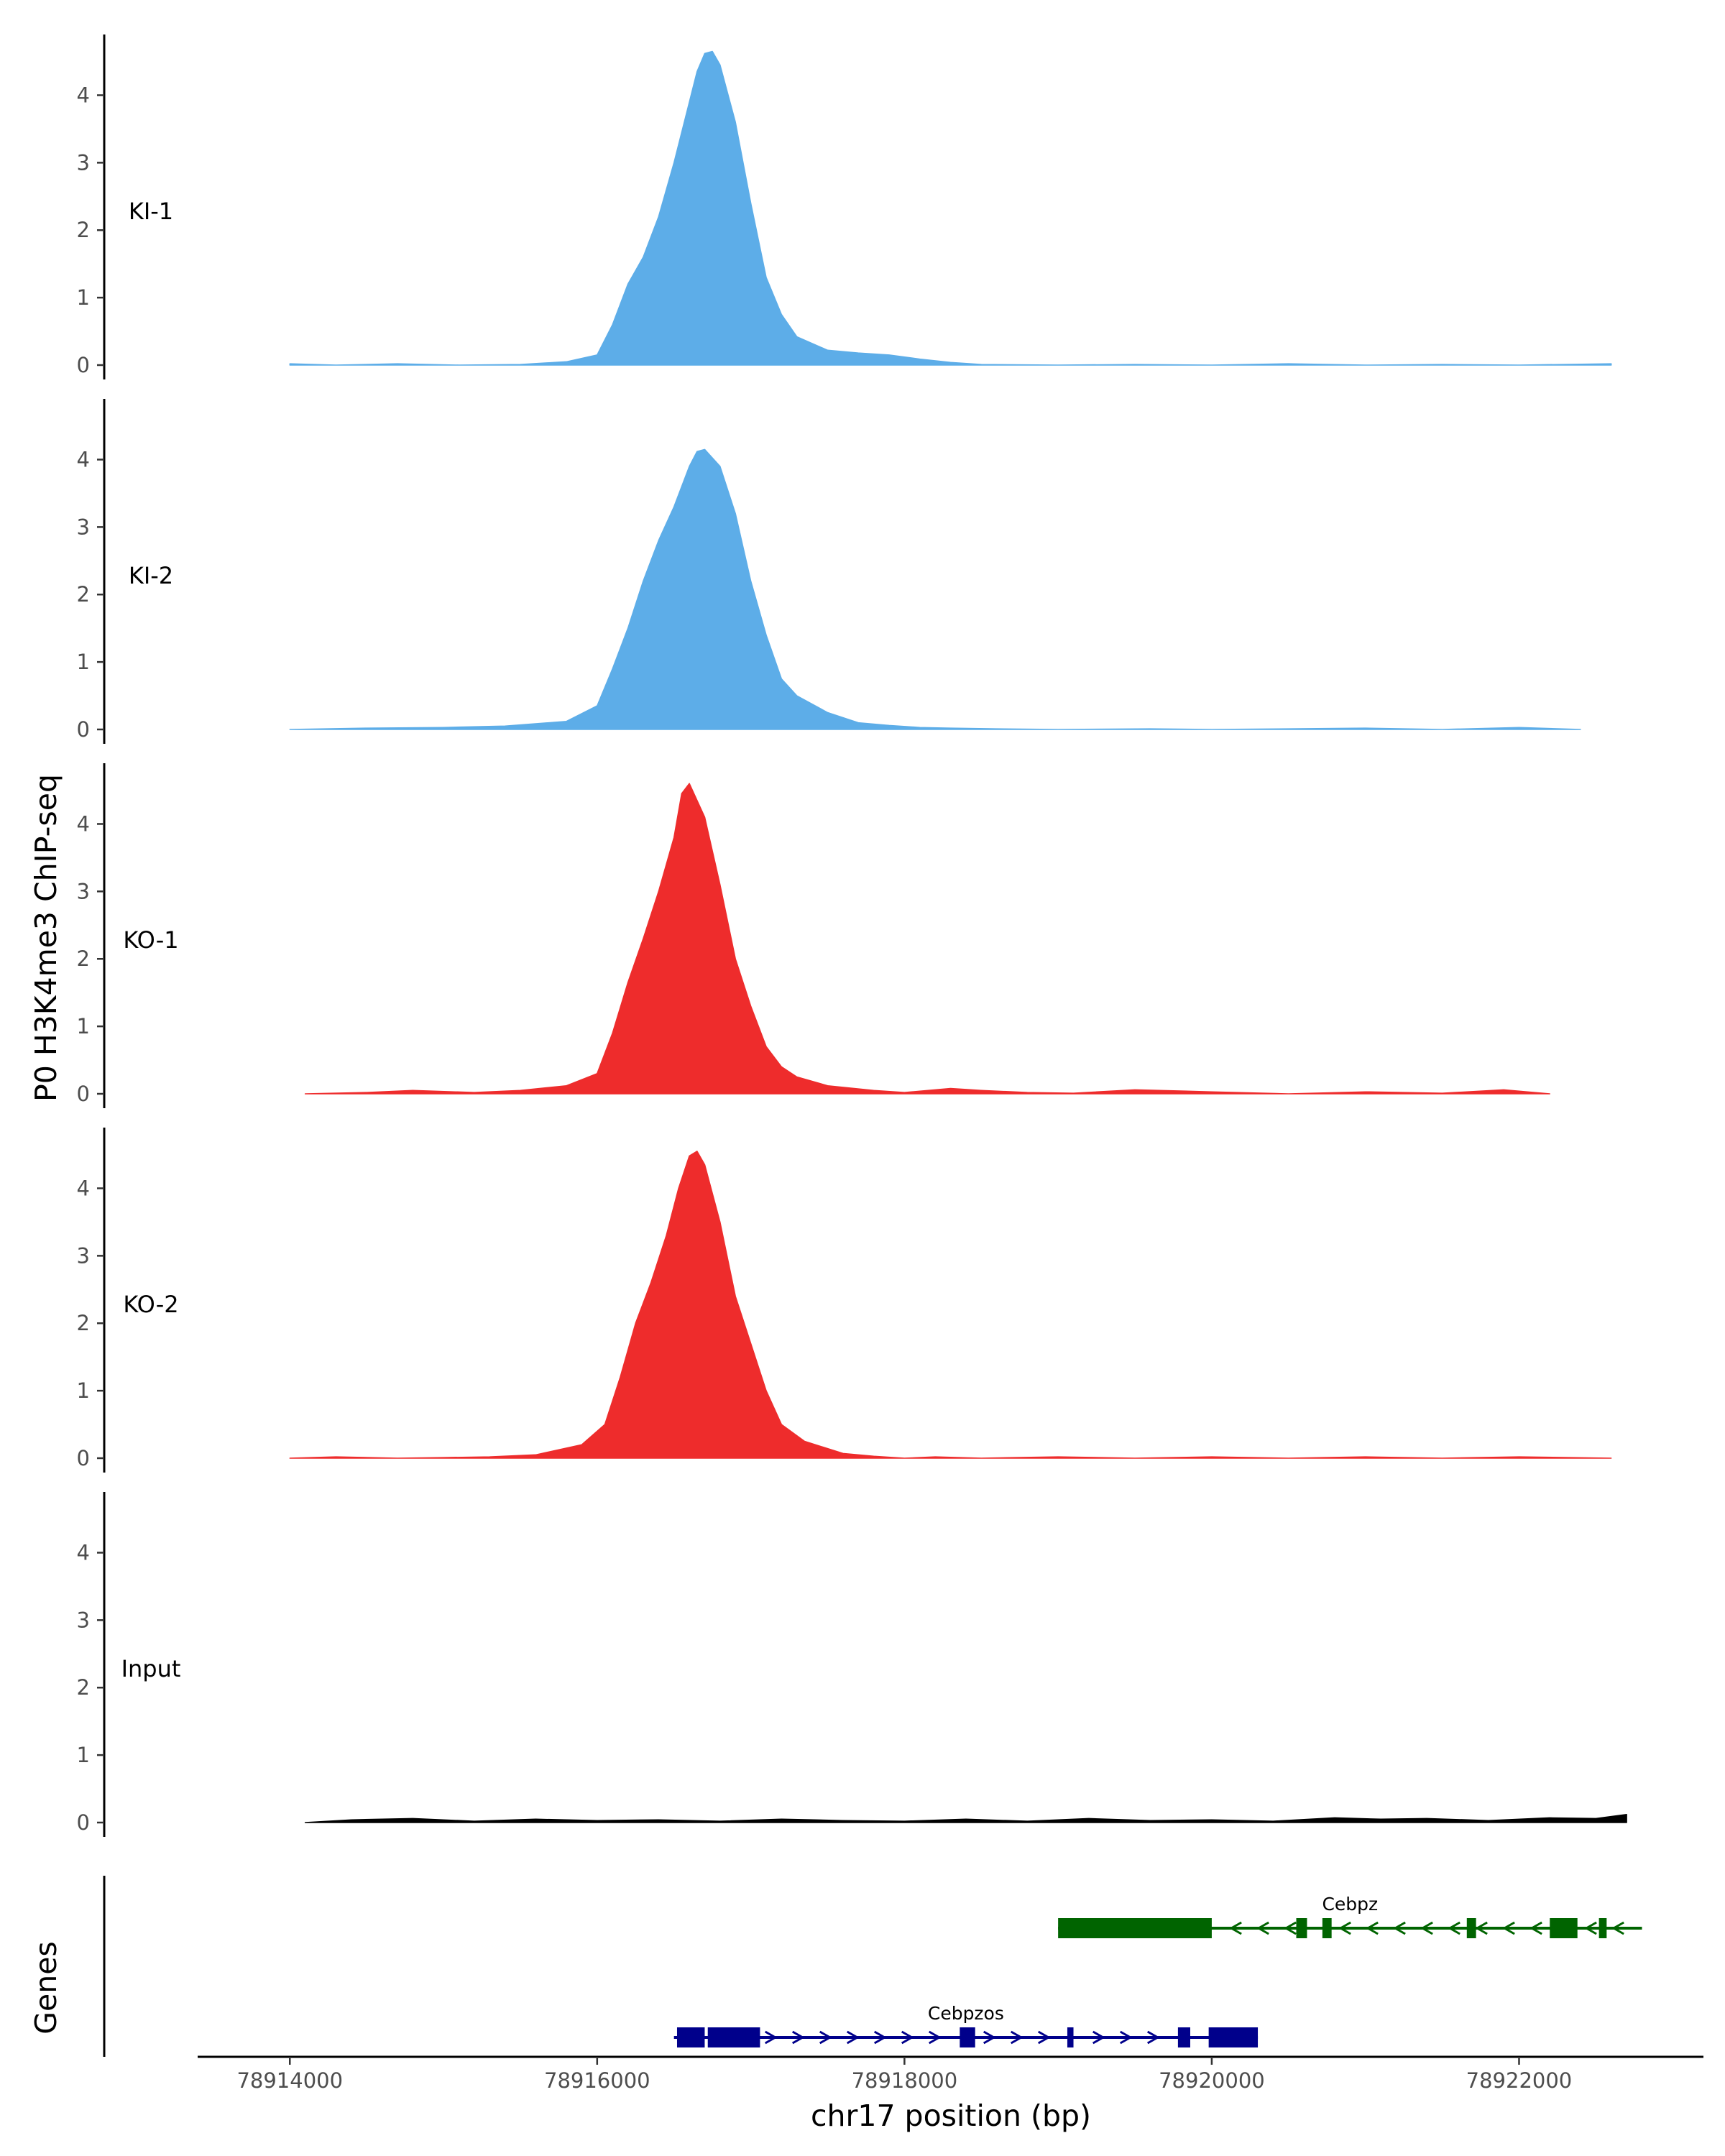  I want to click on track-ki-1: 0 1 2 3 4 KI-1, so click(844, 206).